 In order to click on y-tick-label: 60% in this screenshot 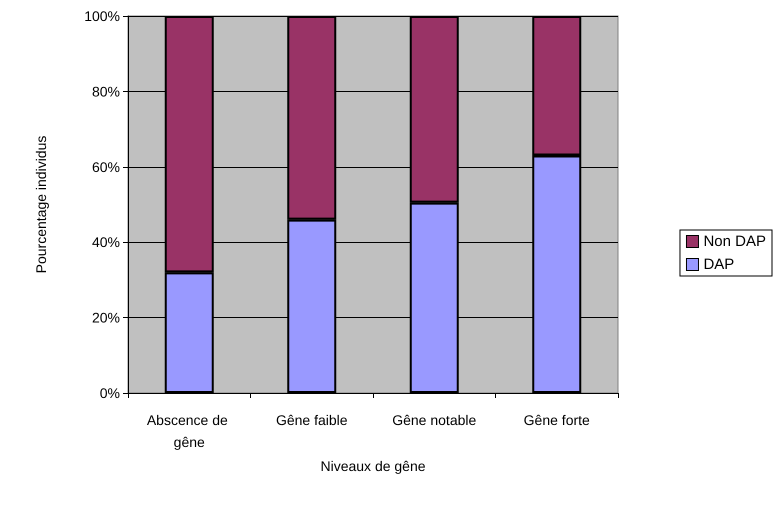, I will do `click(106, 166)`.